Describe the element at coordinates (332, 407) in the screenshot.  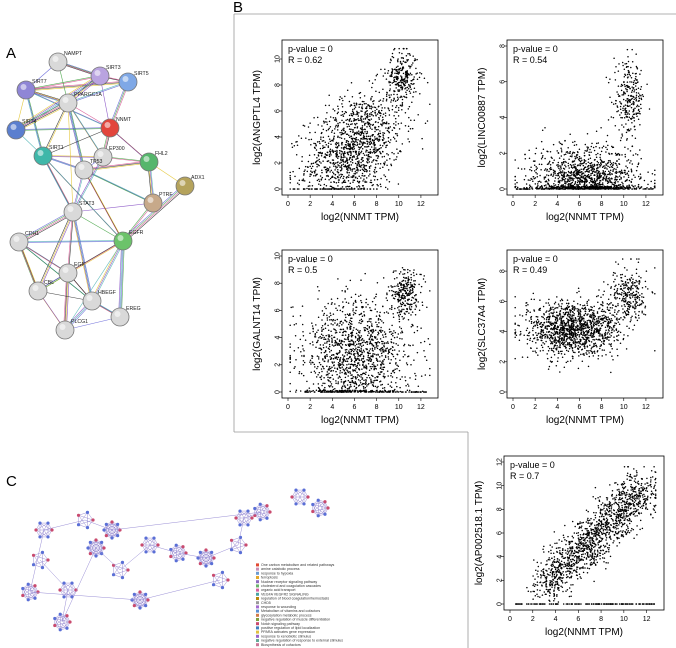
I see `x-tick-label: 4` at that location.